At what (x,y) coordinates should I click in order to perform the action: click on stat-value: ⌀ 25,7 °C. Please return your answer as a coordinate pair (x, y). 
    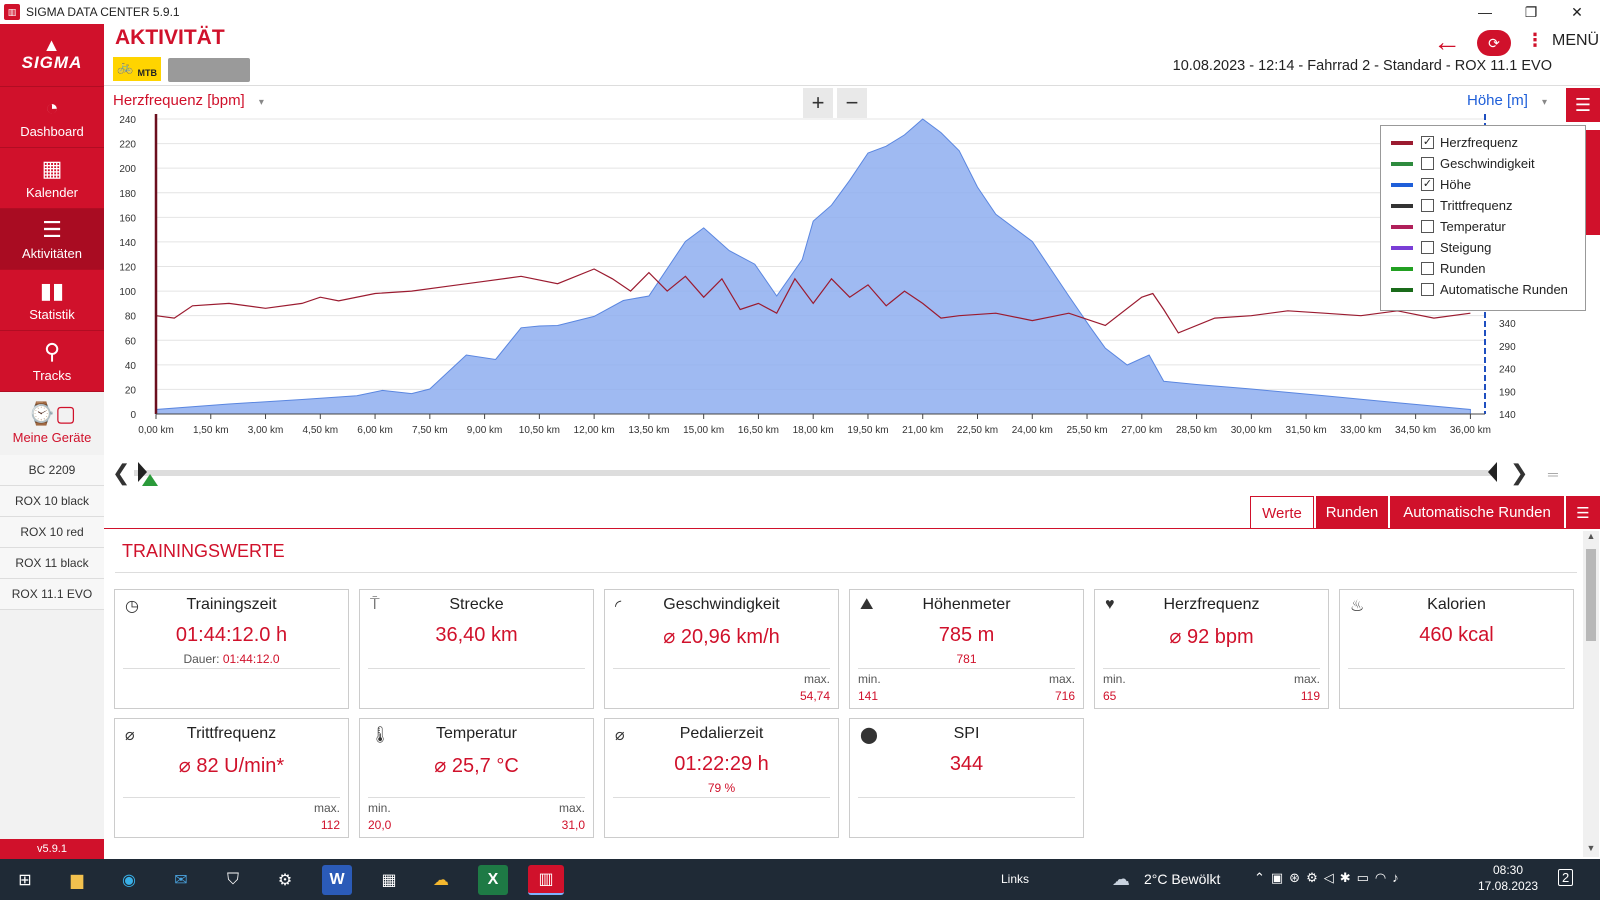
    Looking at the image, I should click on (476, 766).